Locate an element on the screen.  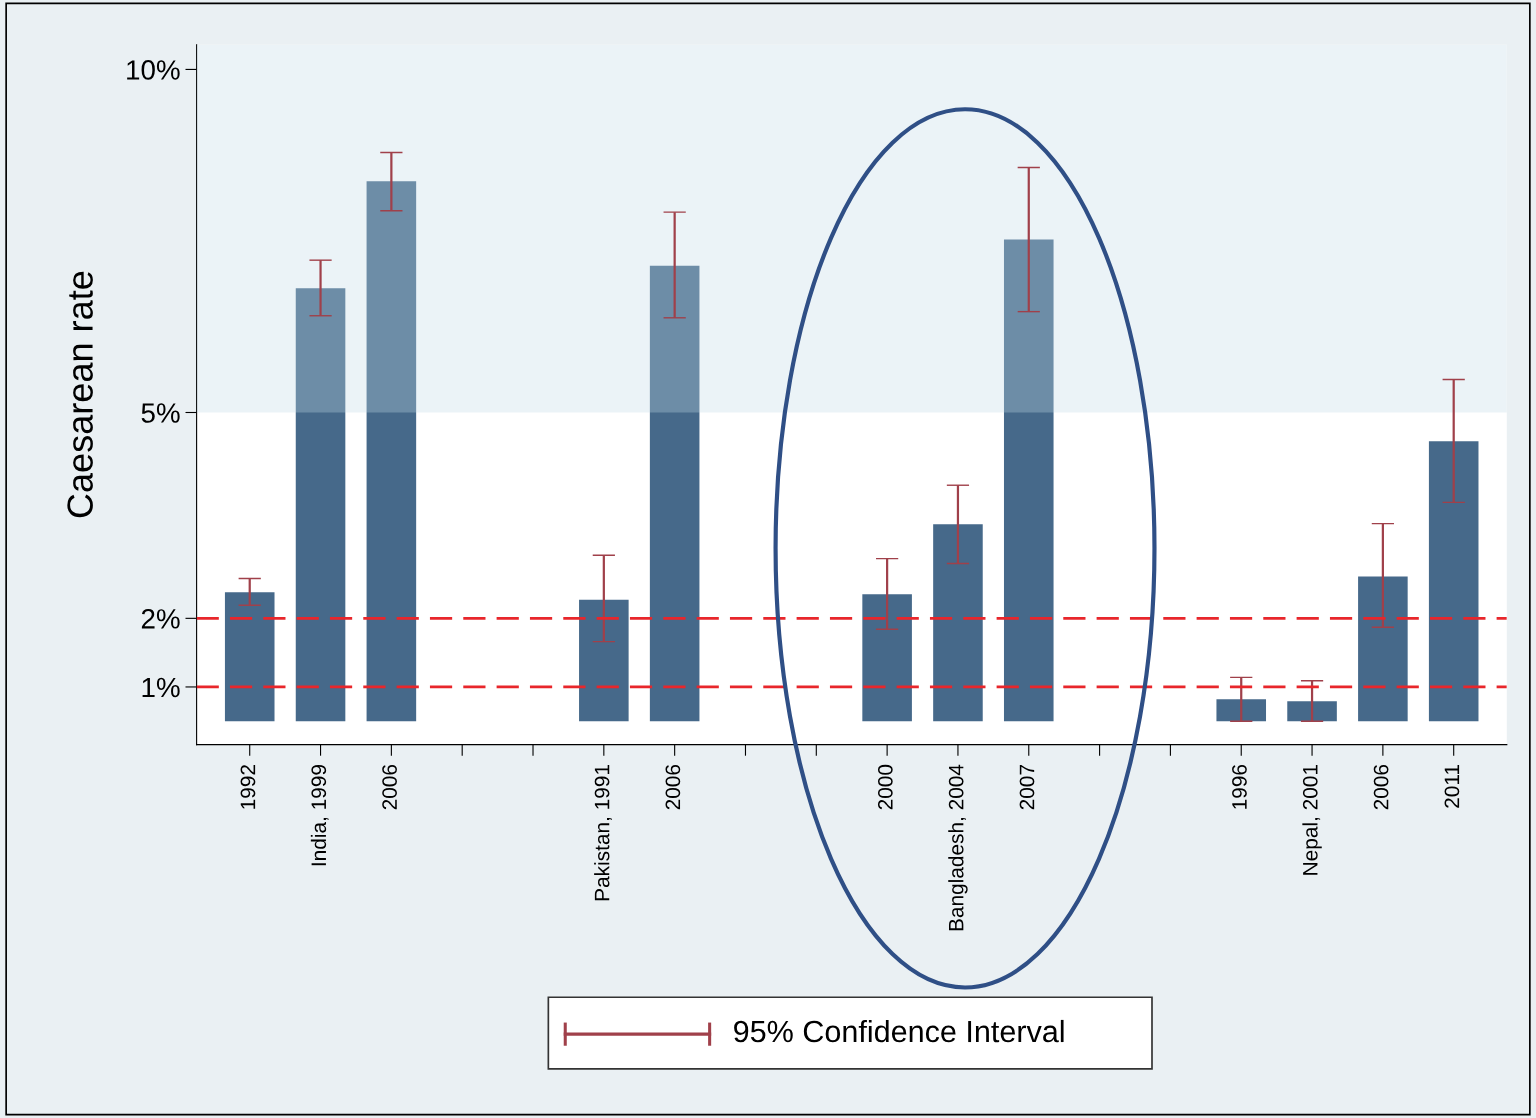
x-tick-label: Nepal, 2001 is located at coordinates (1312, 820).